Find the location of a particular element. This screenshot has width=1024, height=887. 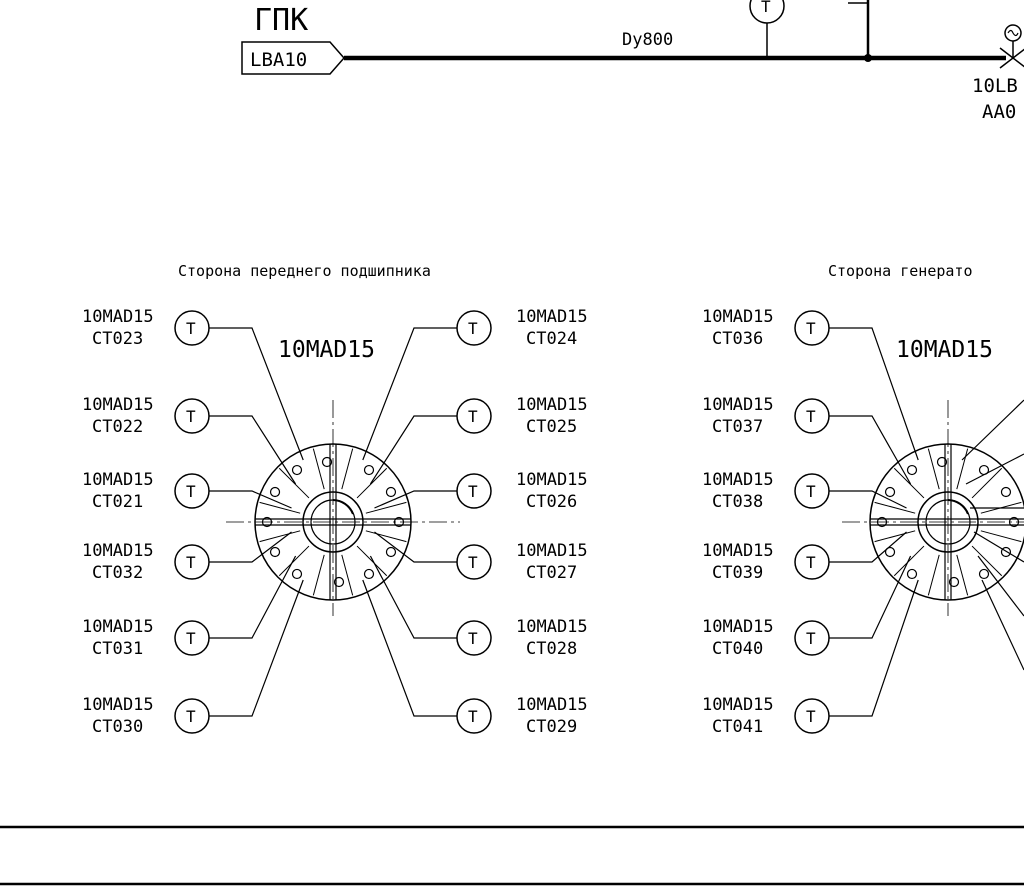

sensor-tag-label: CT023 is located at coordinates (117, 339).